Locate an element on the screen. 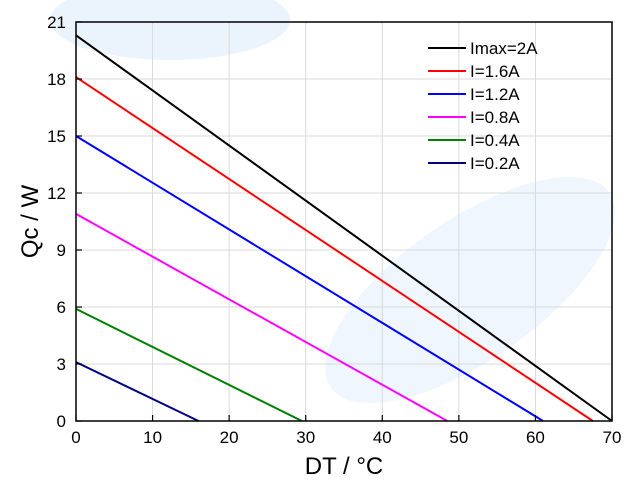 Image resolution: width=629 pixels, height=487 pixels. y-tick-label: 0 is located at coordinates (61, 421).